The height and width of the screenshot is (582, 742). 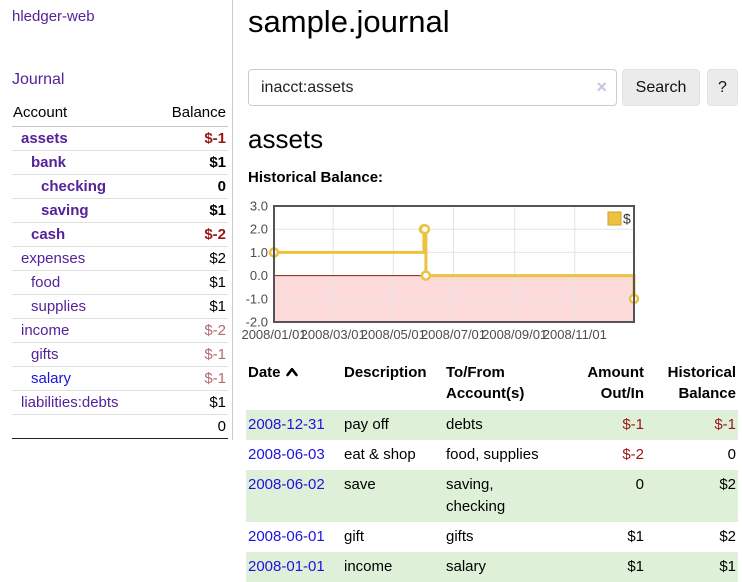 I want to click on register-row: 2008-01-01 income salary $1 $1, so click(x=492, y=567).